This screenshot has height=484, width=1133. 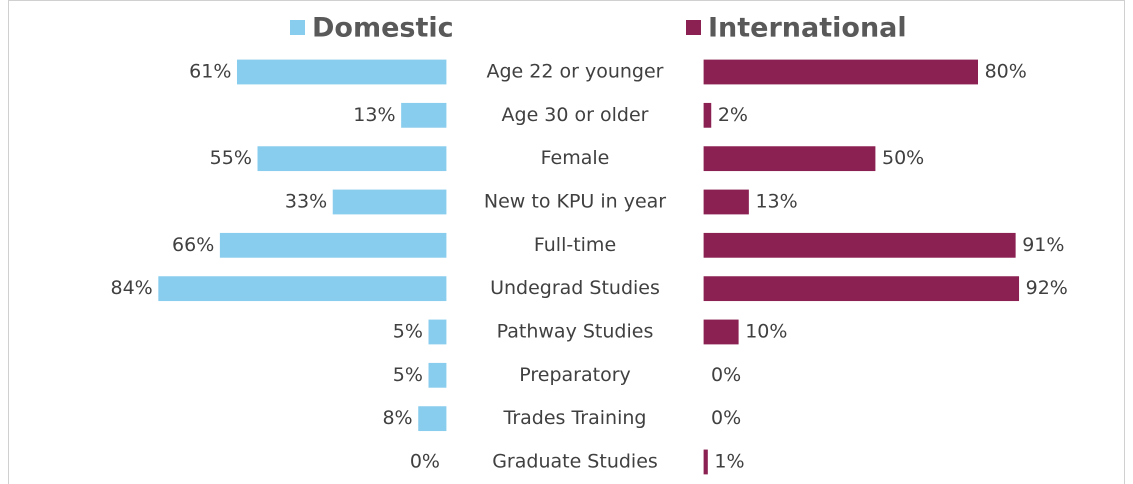 What do you see at coordinates (575, 115) in the screenshot?
I see `category-label: Age 30 or older` at bounding box center [575, 115].